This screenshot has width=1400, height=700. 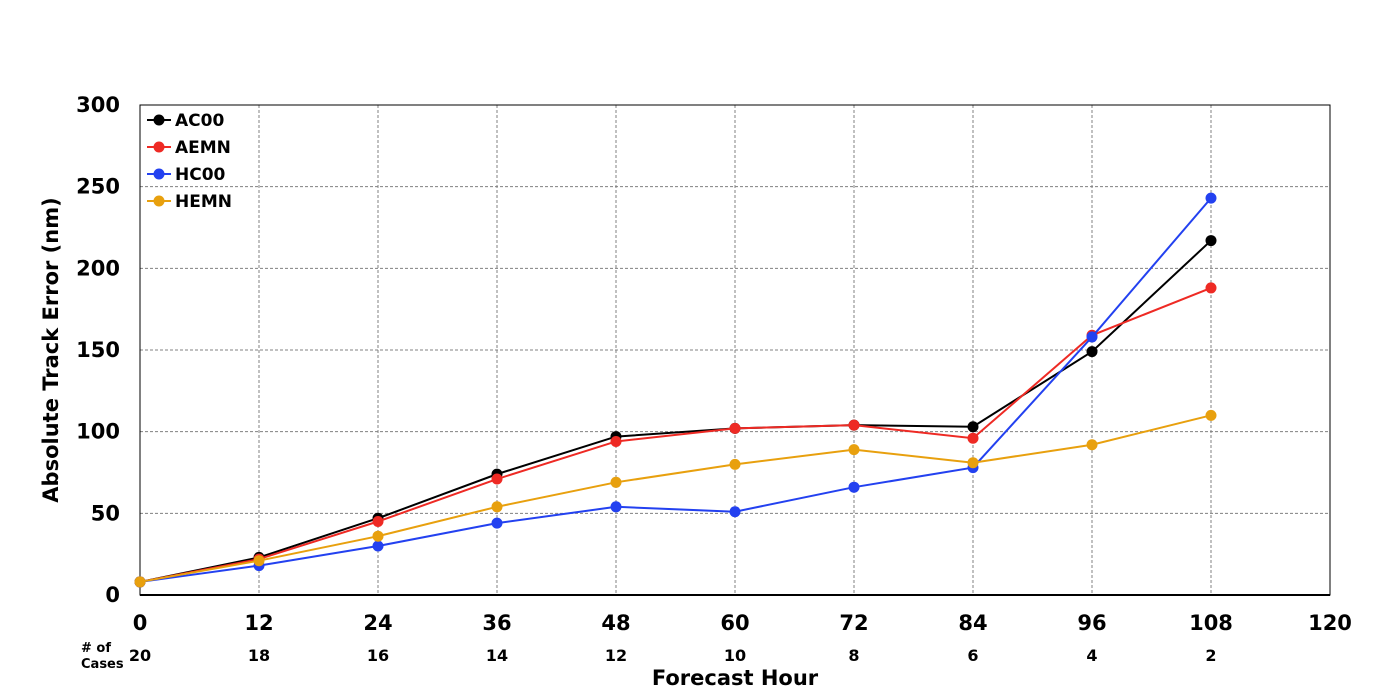 I want to click on legend-marker-aemn, so click(x=159, y=147).